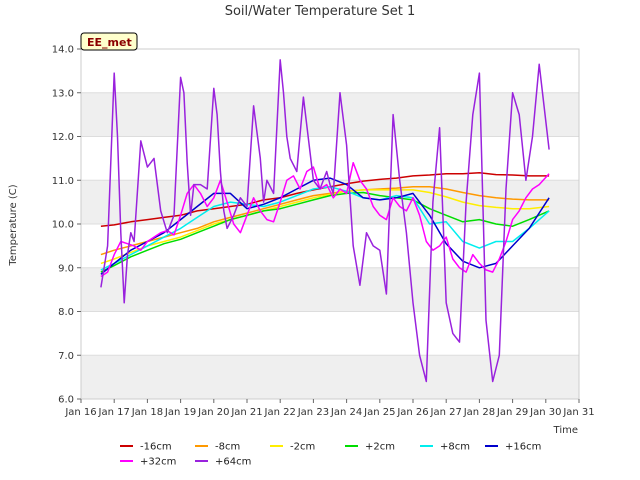  What do you see at coordinates (63, 93) in the screenshot?
I see `y-tick-label: 13.0` at bounding box center [63, 93].